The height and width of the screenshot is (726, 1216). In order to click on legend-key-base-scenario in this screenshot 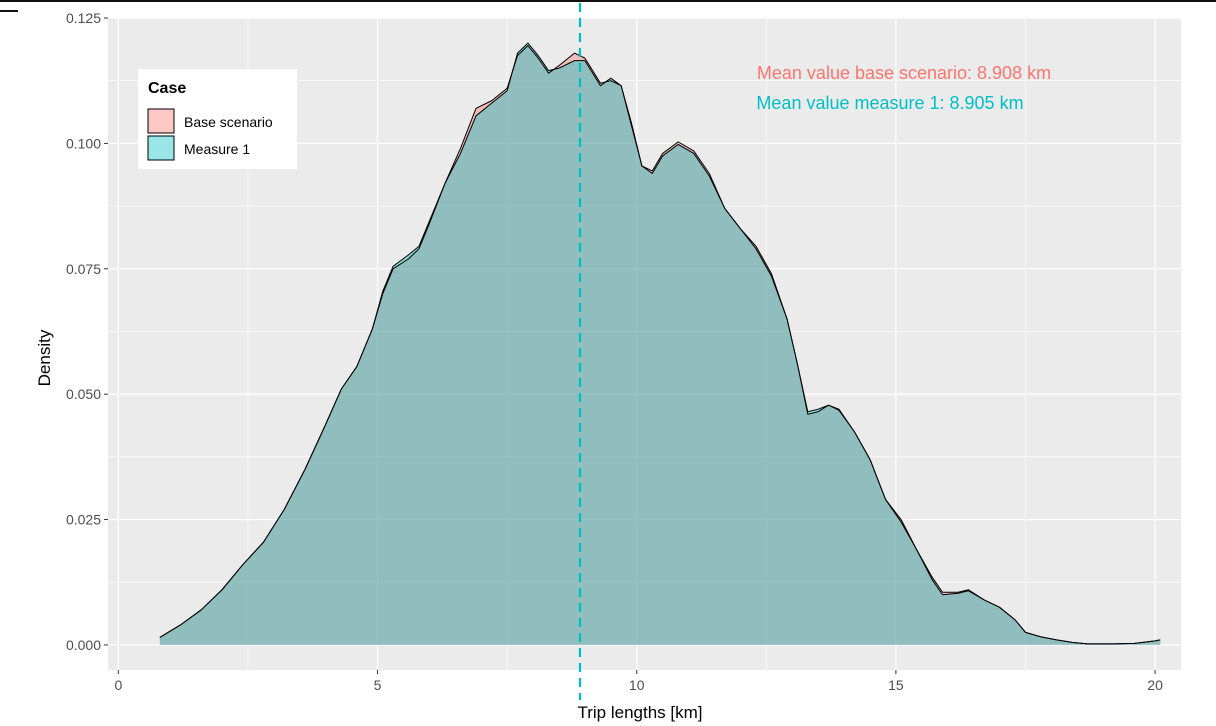, I will do `click(161, 121)`.